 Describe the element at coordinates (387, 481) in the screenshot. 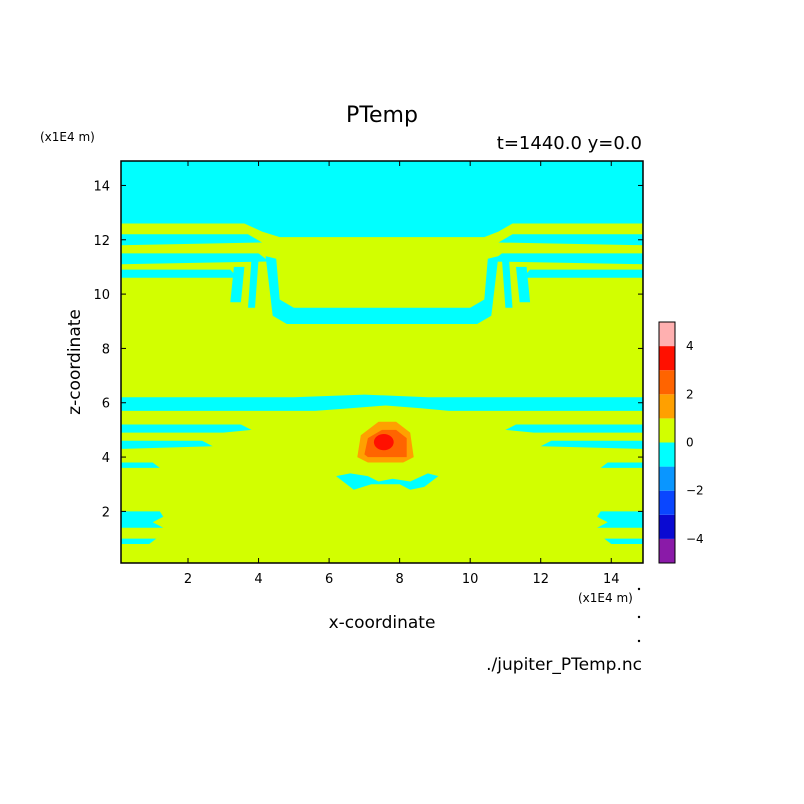

I see `contour-cool-patch` at that location.